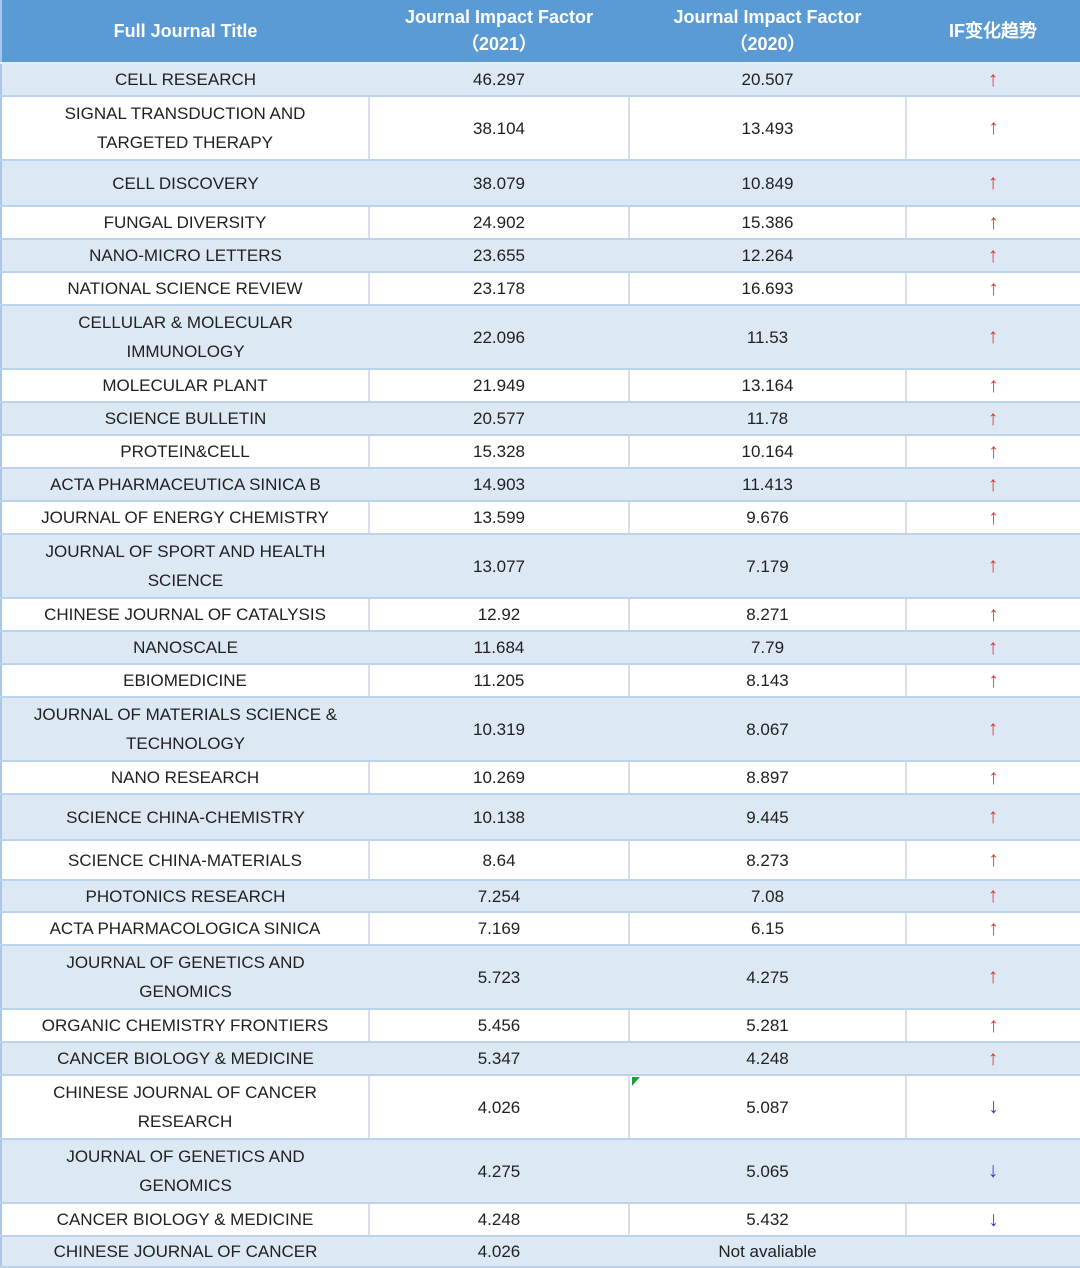 The height and width of the screenshot is (1268, 1080). Describe the element at coordinates (767, 1171) in the screenshot. I see `if-2020-cell: 5.065` at that location.